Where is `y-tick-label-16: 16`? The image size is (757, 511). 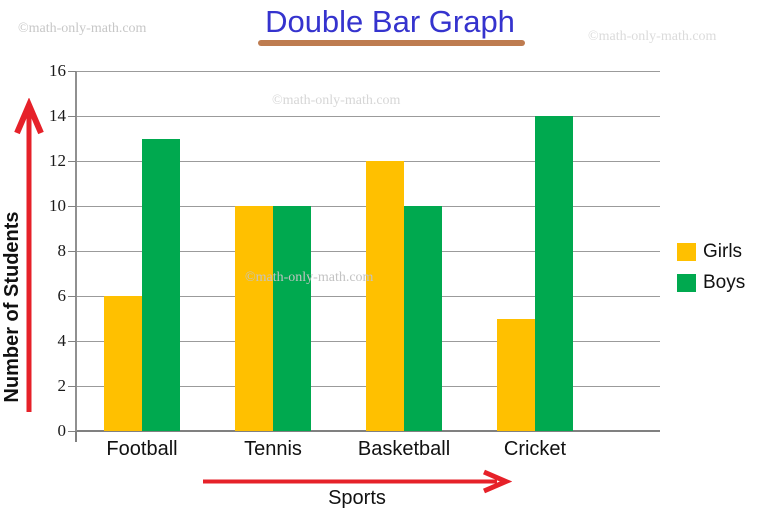 y-tick-label-16: 16 is located at coordinates (57, 70).